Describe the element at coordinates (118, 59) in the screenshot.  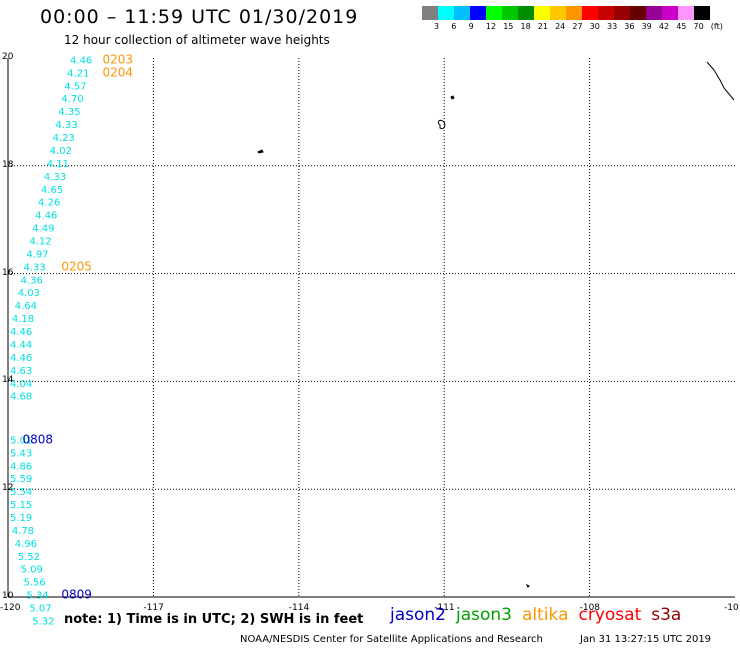
I see `pass-time-label: 0203` at that location.